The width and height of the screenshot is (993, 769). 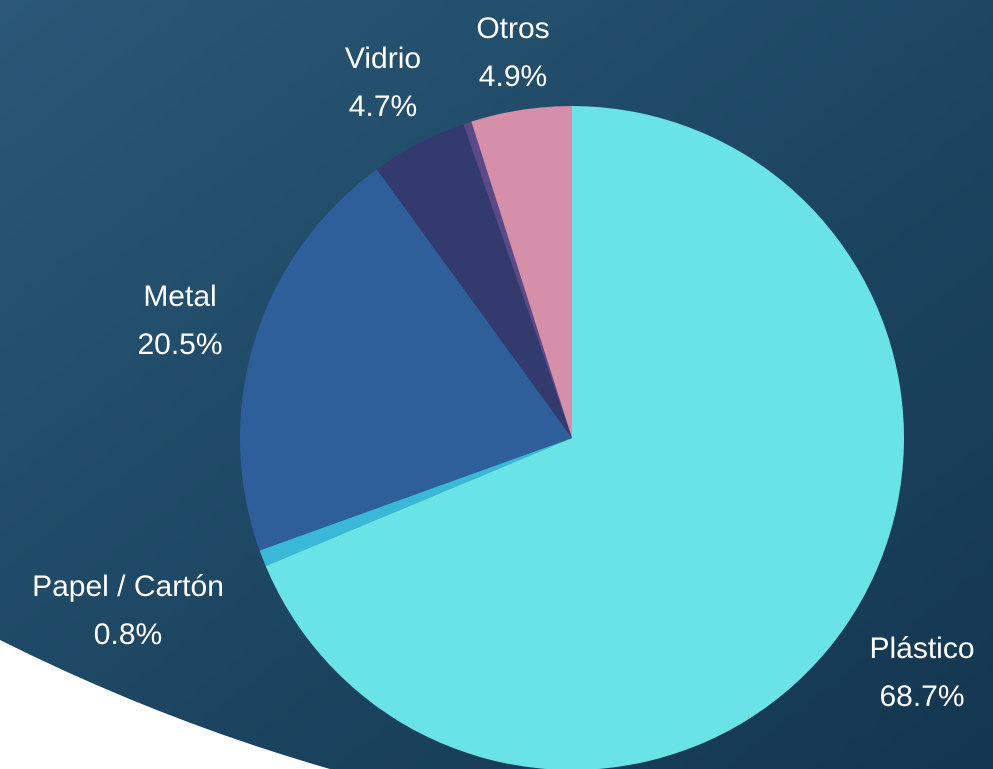 I want to click on slice-label: Metal, so click(x=179, y=296).